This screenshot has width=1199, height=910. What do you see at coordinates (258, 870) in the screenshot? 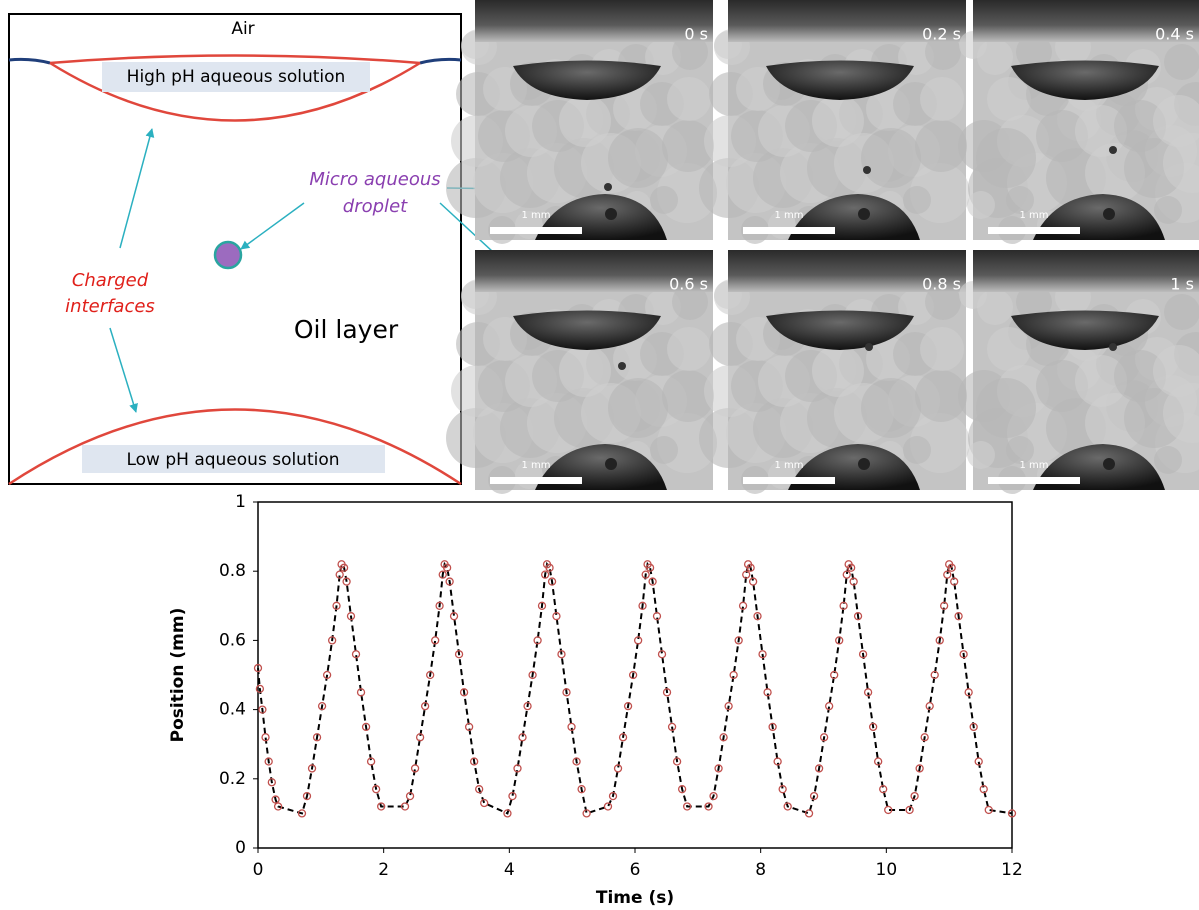
I see `x-tick-label: 0` at bounding box center [258, 870].